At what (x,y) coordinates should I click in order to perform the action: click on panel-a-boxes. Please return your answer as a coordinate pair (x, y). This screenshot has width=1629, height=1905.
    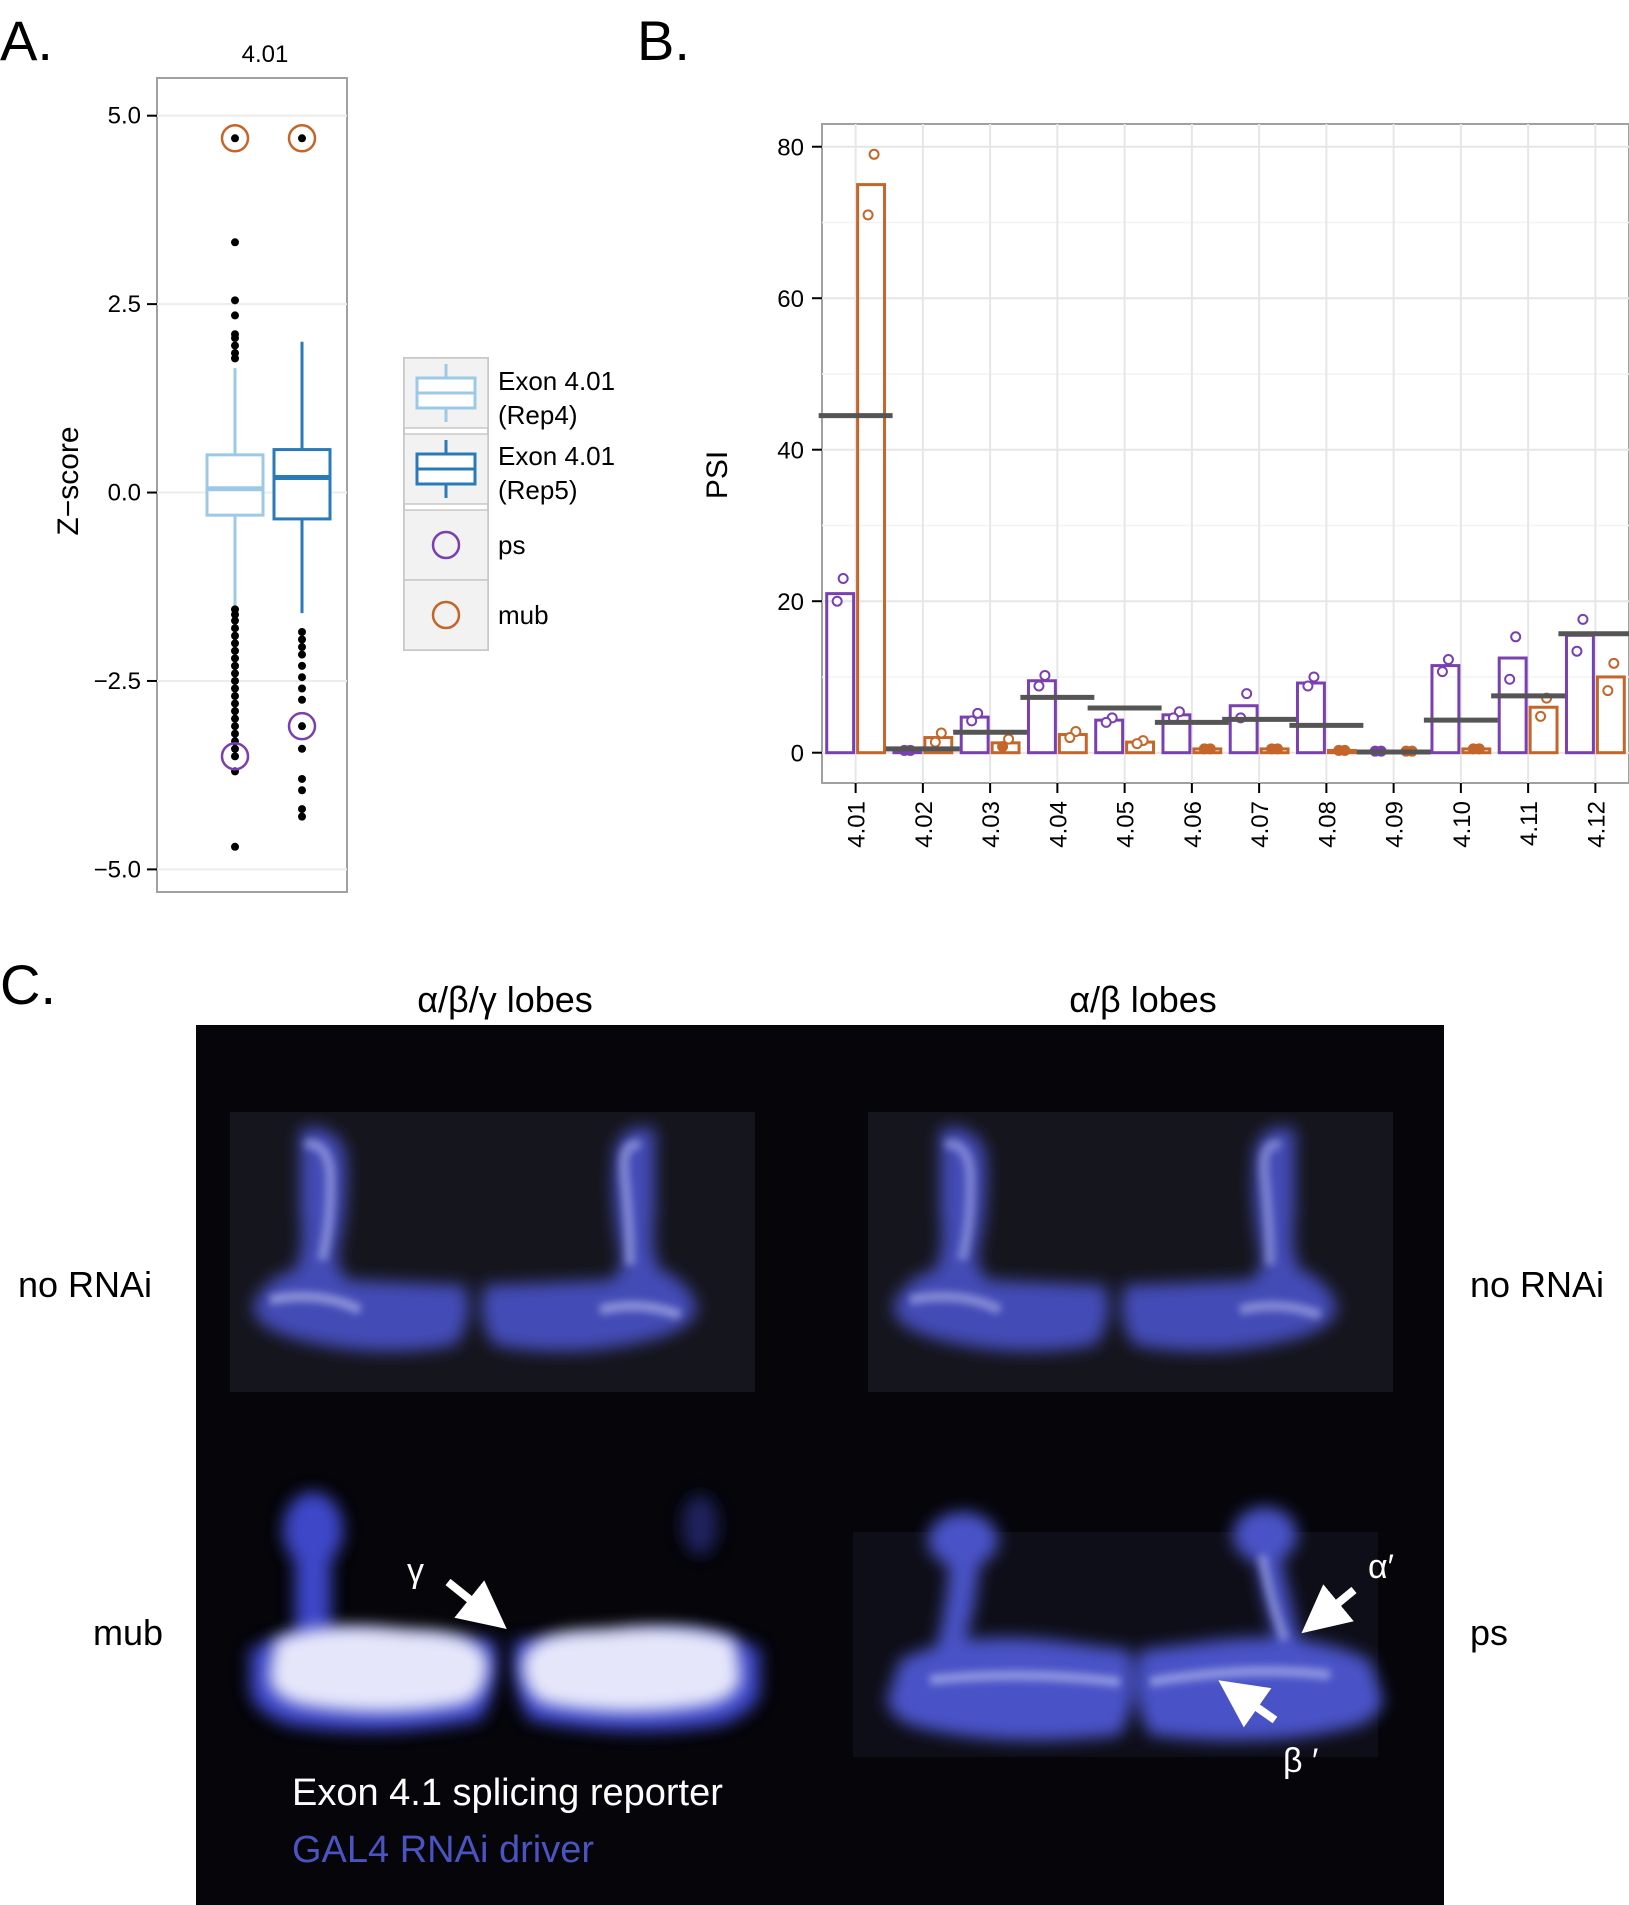
    Looking at the image, I should click on (268, 487).